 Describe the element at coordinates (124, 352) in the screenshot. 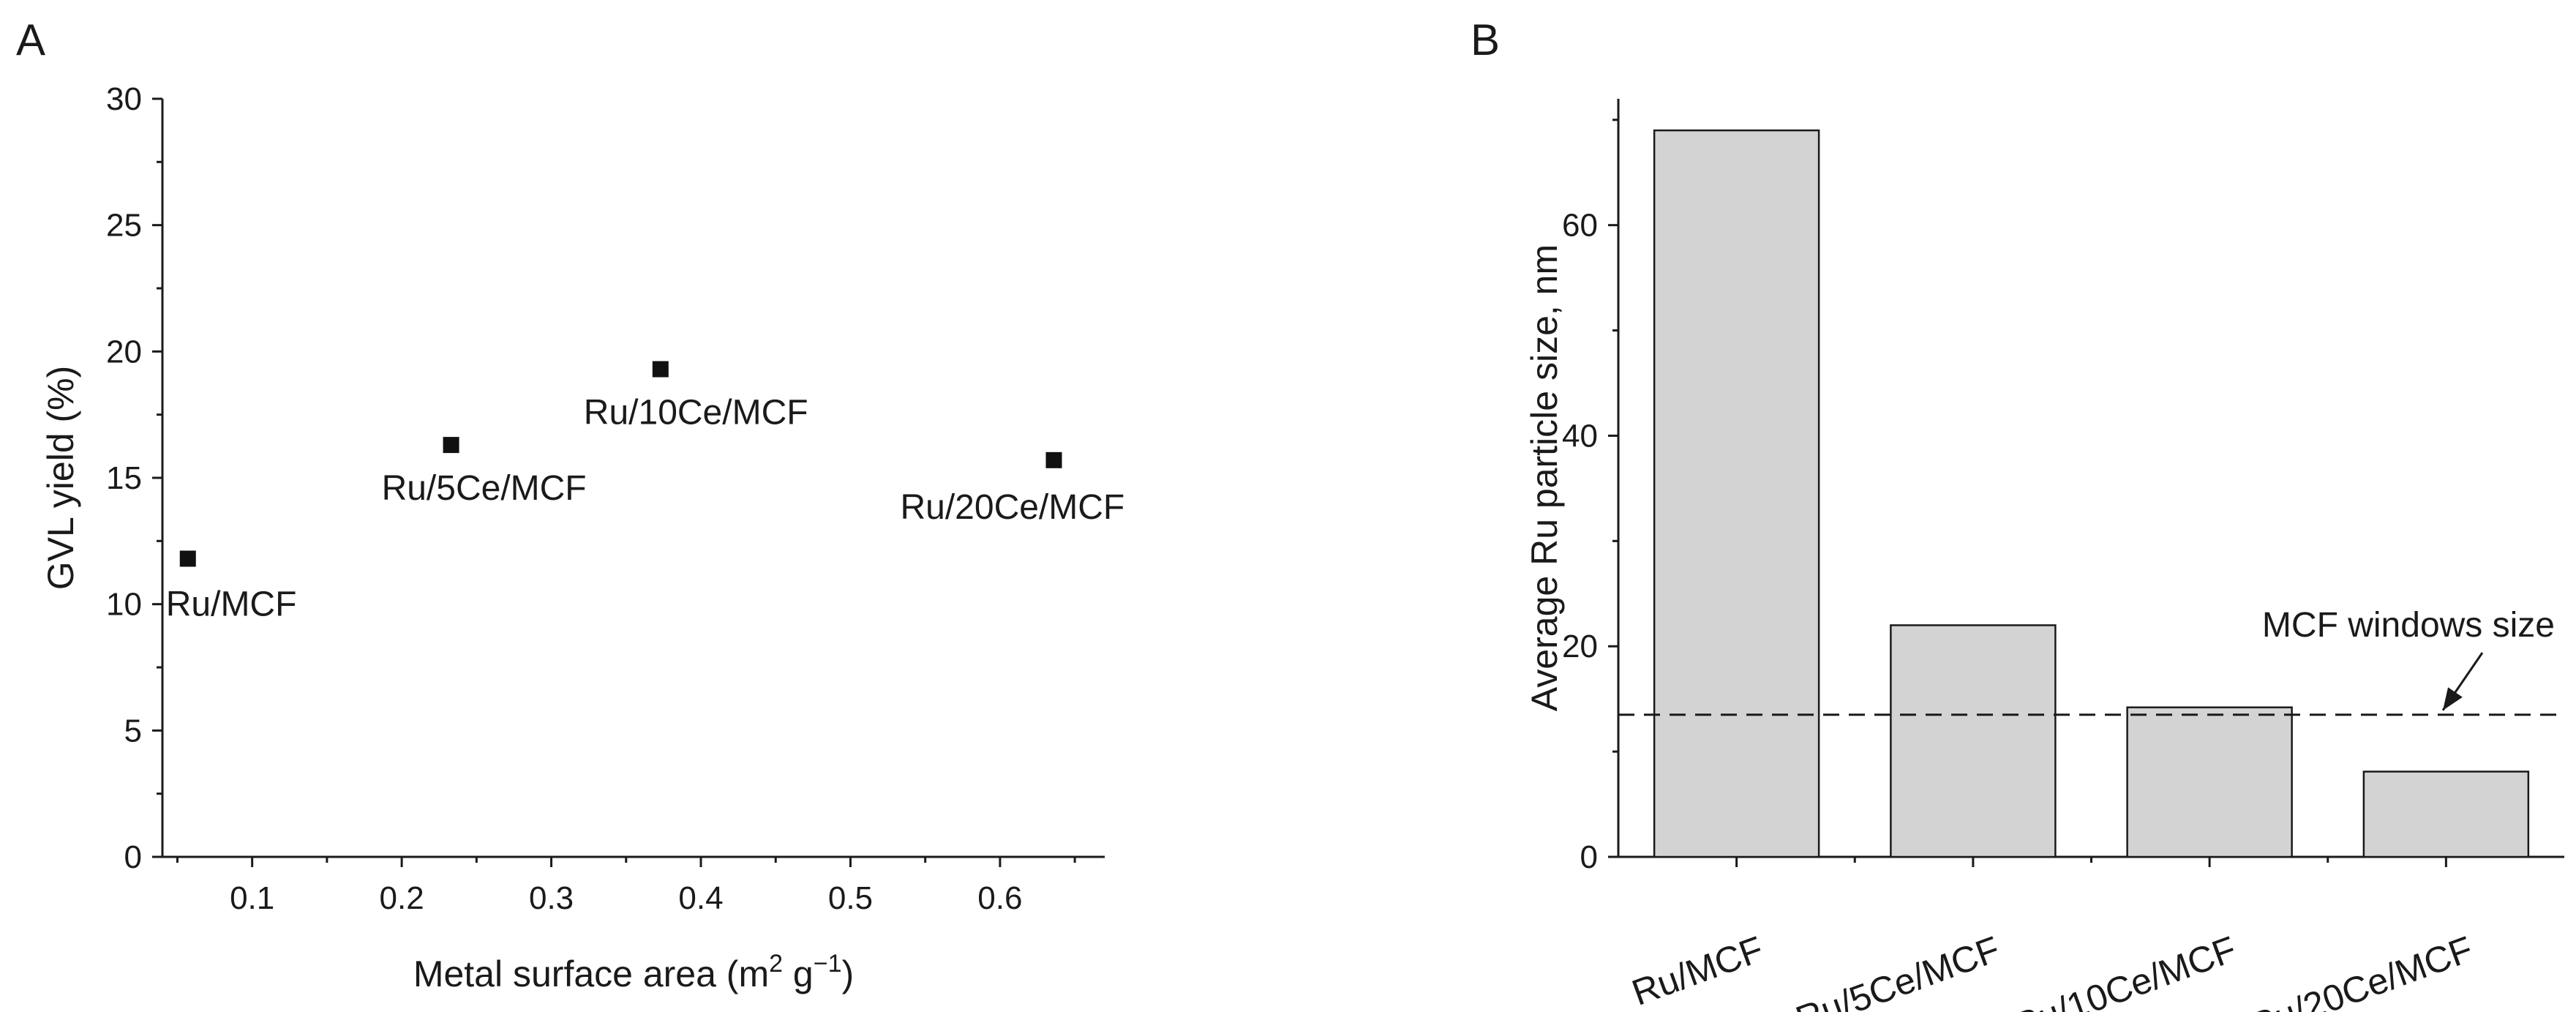

I see `panel-a-y-tick-label: 20` at that location.